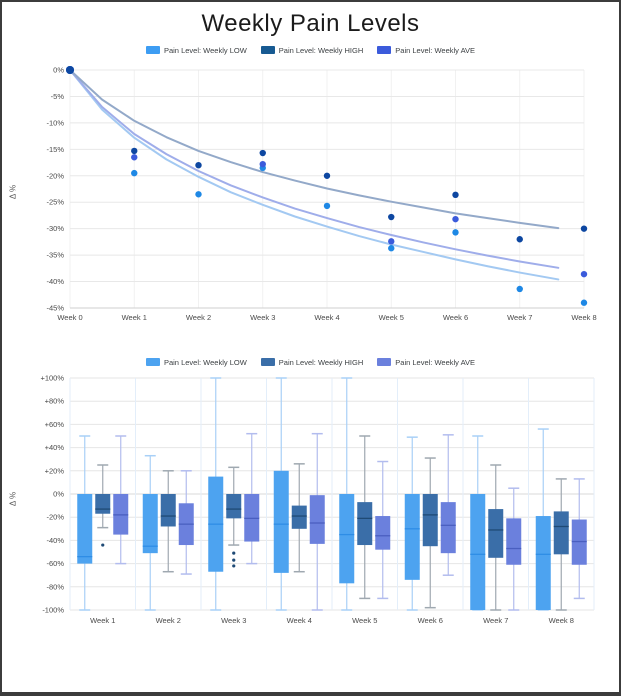 The height and width of the screenshot is (696, 621). I want to click on y-tick-label: -40%, so click(55, 281).